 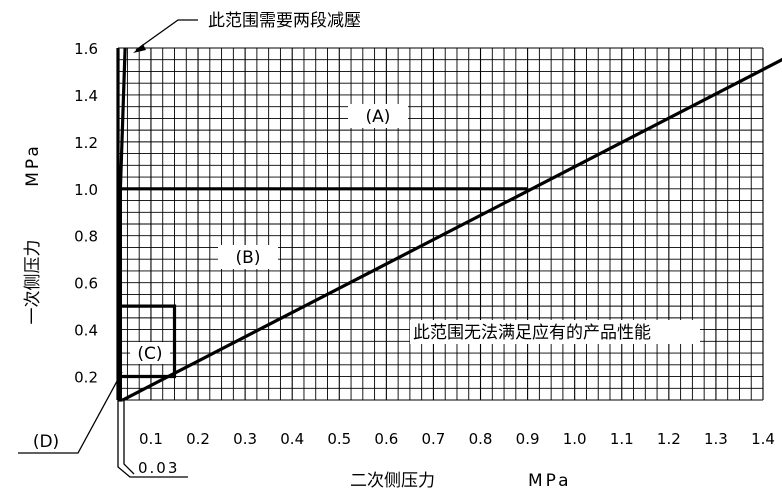 I want to click on region-b-label-bg, so click(x=248, y=257).